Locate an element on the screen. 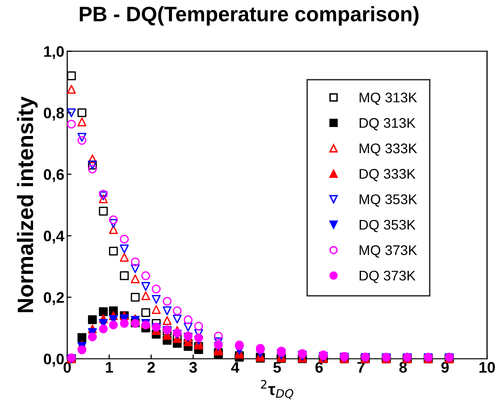 The height and width of the screenshot is (410, 498). x-tick-label: 8 is located at coordinates (403, 367).